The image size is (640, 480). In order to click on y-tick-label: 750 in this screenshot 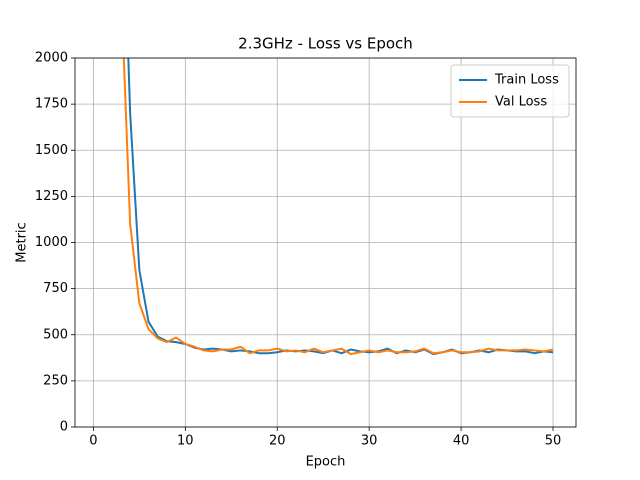, I will do `click(55, 288)`.